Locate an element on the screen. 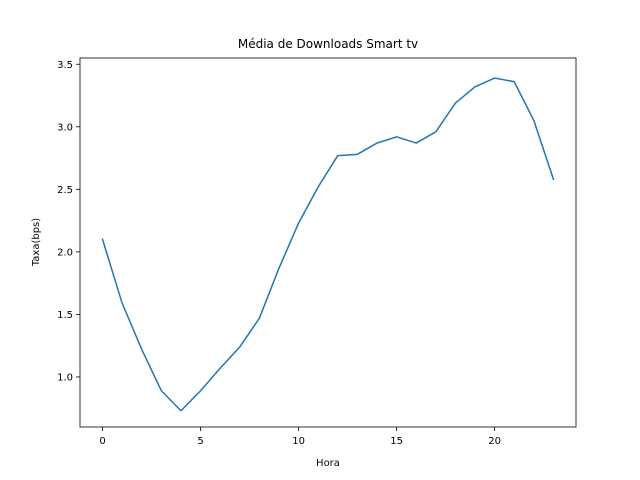 This screenshot has width=640, height=480. y-axis-label: Taxa(bps) is located at coordinates (36, 242).